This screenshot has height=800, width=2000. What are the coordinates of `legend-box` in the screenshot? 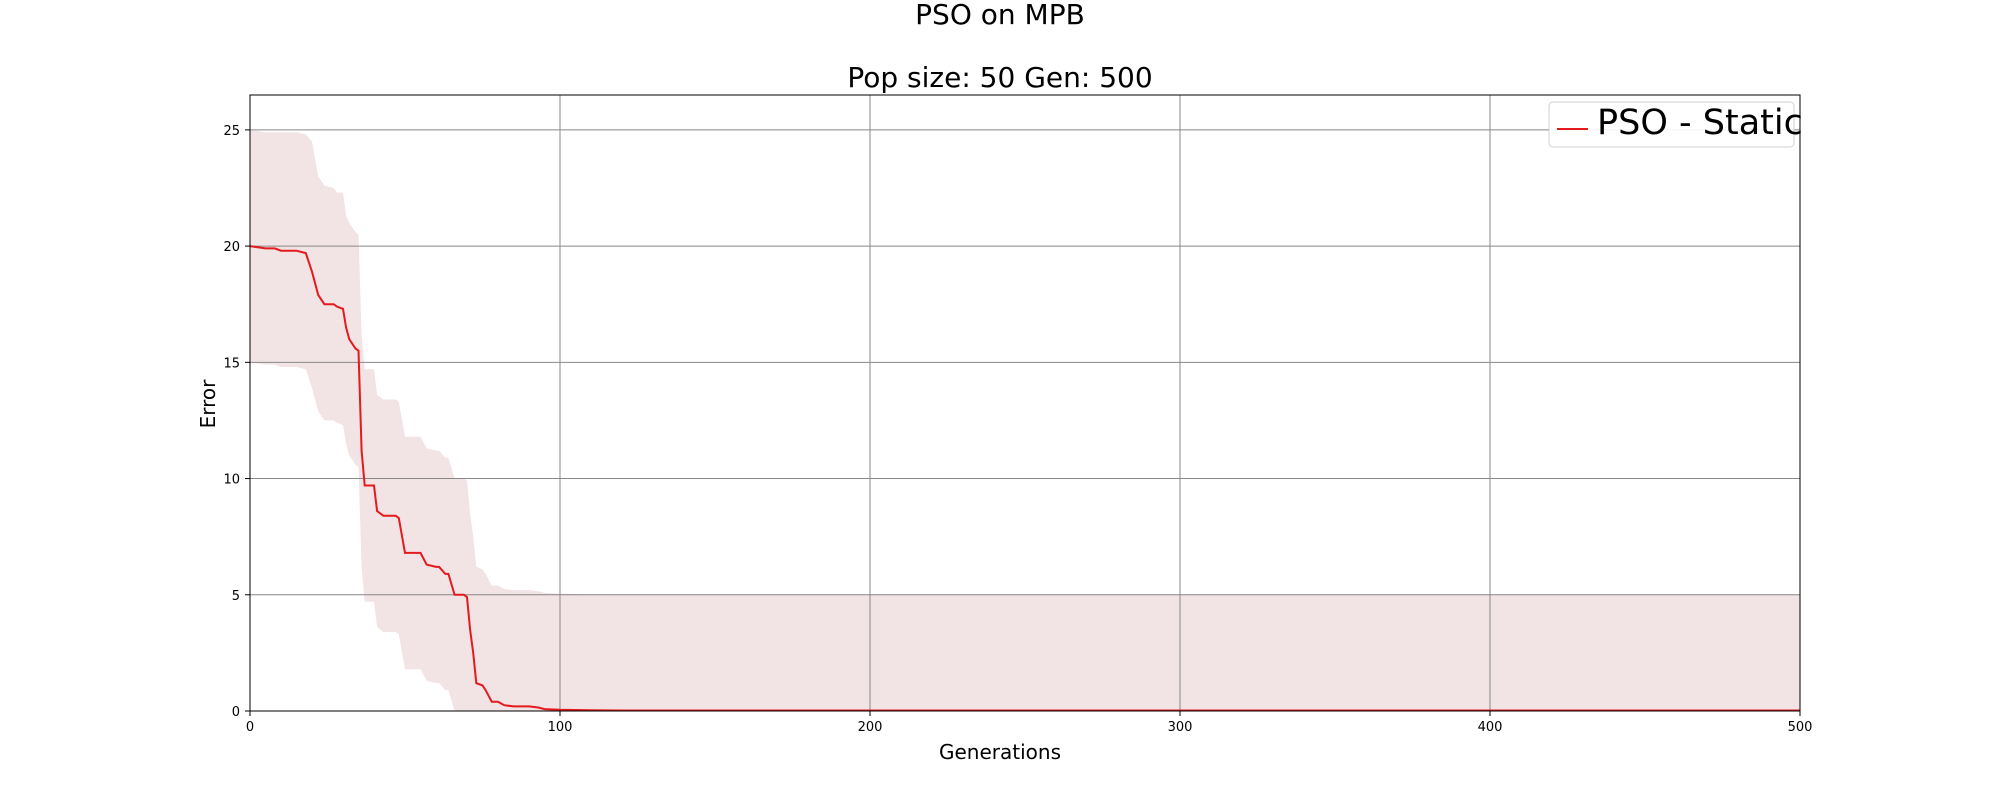 It's located at (1671, 124).